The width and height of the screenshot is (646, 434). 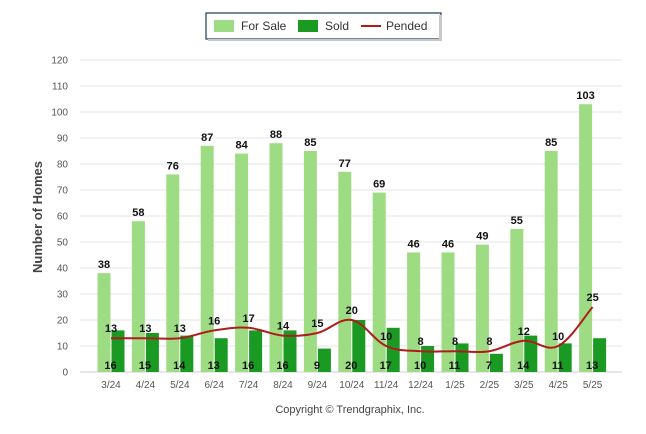 What do you see at coordinates (60, 87) in the screenshot?
I see `y-tick-label: 110` at bounding box center [60, 87].